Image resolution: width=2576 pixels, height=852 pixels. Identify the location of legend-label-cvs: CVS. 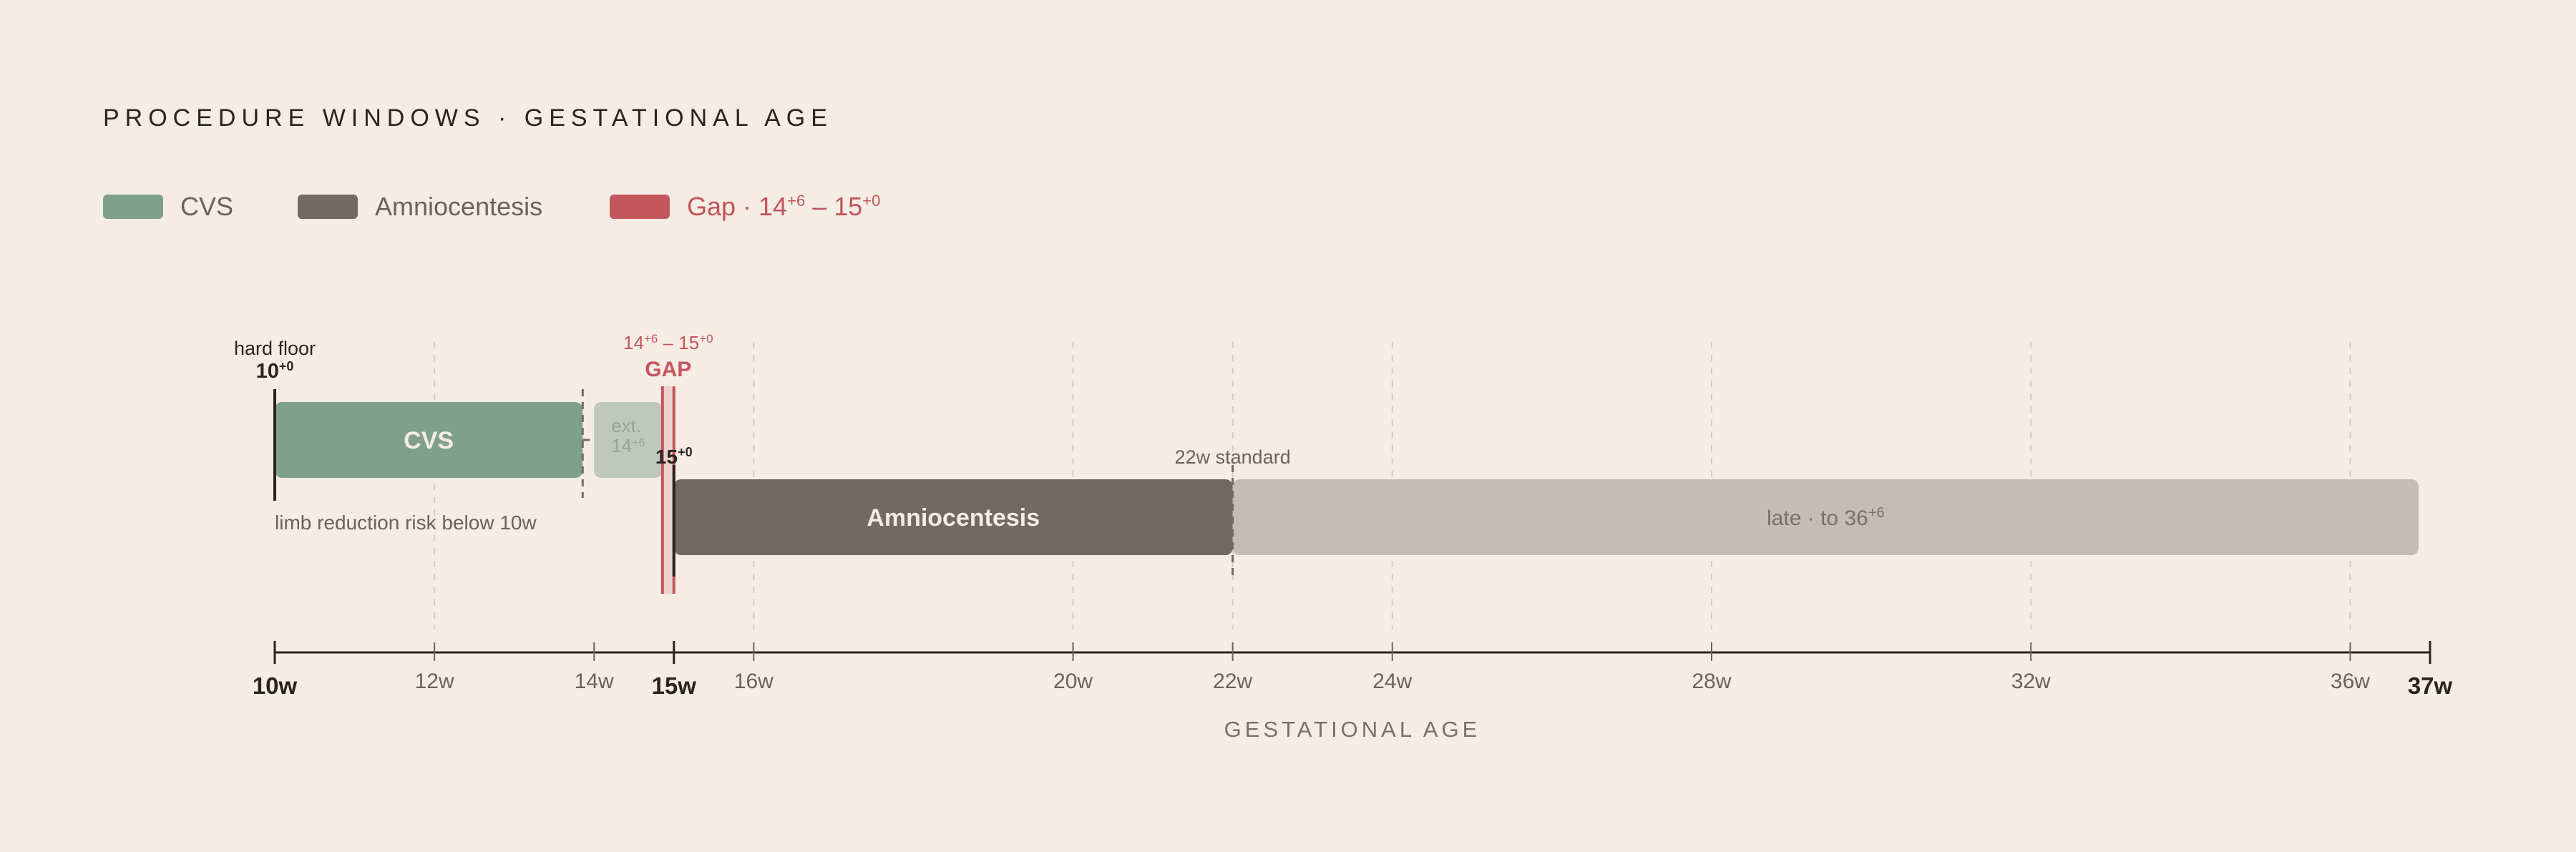
(207, 206).